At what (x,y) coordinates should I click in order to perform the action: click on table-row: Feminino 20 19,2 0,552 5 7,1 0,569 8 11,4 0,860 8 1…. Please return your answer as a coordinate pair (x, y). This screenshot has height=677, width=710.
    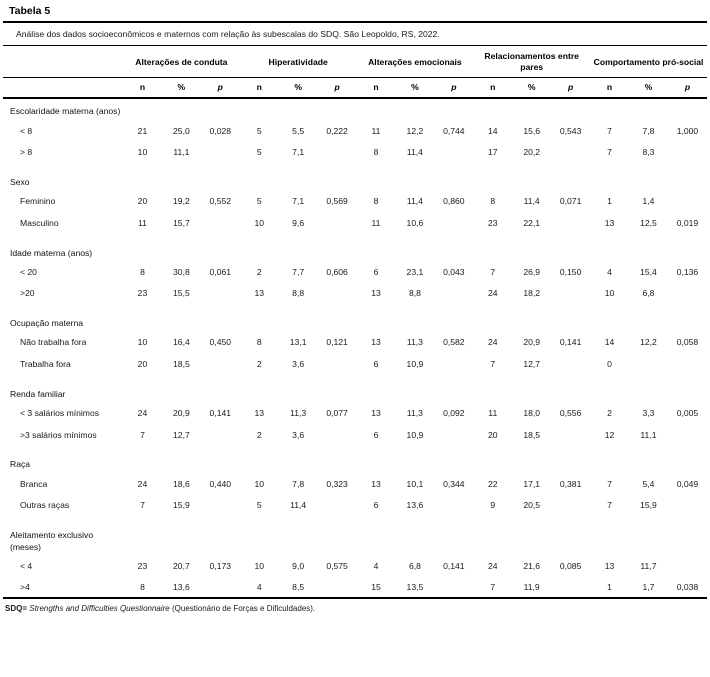
    Looking at the image, I should click on (355, 202).